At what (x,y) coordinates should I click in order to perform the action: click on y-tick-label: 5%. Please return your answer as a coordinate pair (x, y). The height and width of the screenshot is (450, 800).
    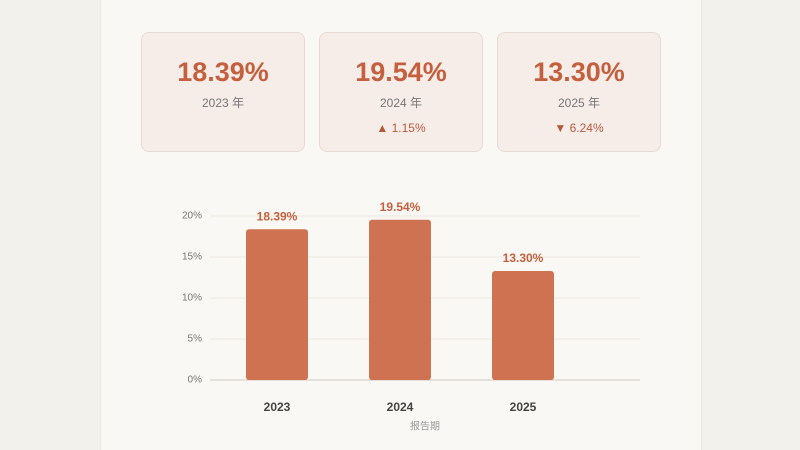
    Looking at the image, I should click on (195, 339).